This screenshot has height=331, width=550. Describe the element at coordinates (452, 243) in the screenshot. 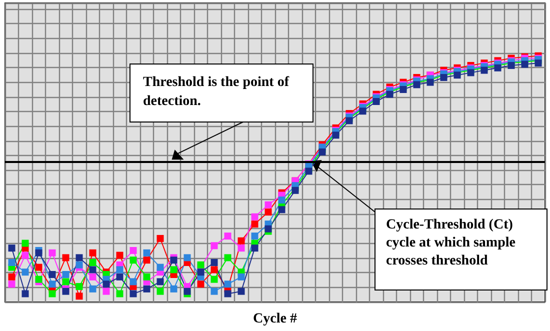

I see `annotation: Cycle-Threshold (Ct) cycle at which sample crosses threshold` at that location.